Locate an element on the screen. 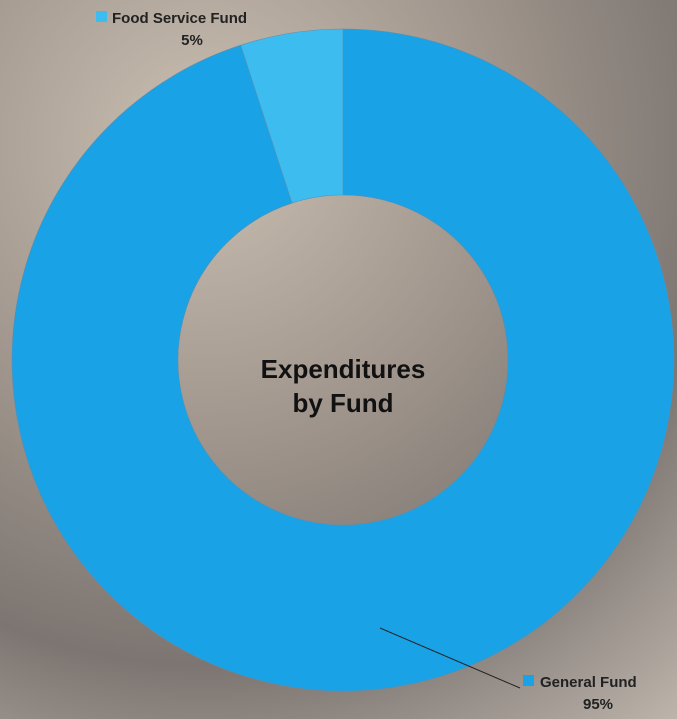 The width and height of the screenshot is (677, 719). donut-slice is located at coordinates (292, 116).